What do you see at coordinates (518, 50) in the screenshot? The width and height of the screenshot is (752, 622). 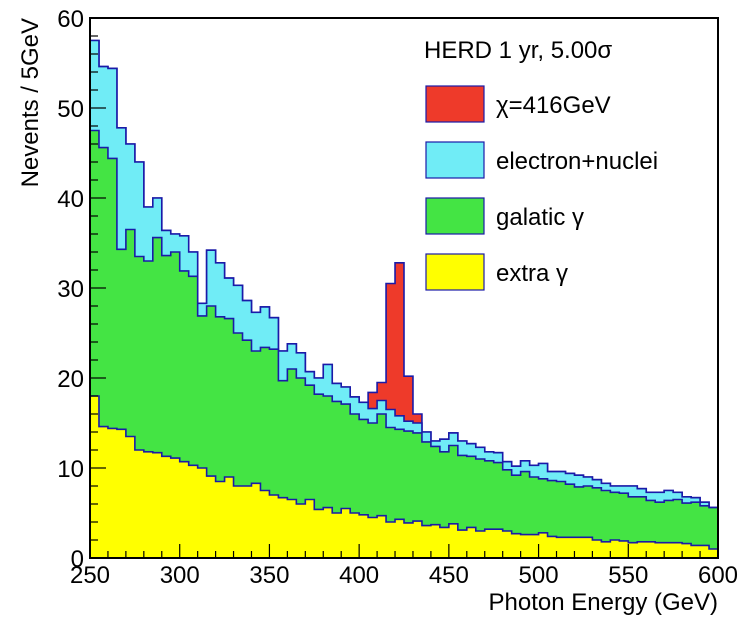 I see `legend-header: HERD 1 yr, 5.00σ` at bounding box center [518, 50].